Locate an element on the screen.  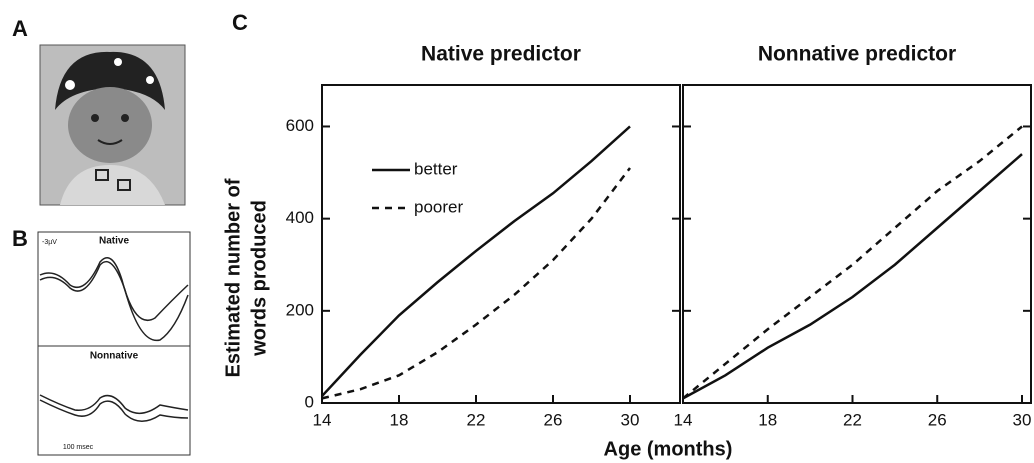
scale-label: 100 msec is located at coordinates (78, 447).